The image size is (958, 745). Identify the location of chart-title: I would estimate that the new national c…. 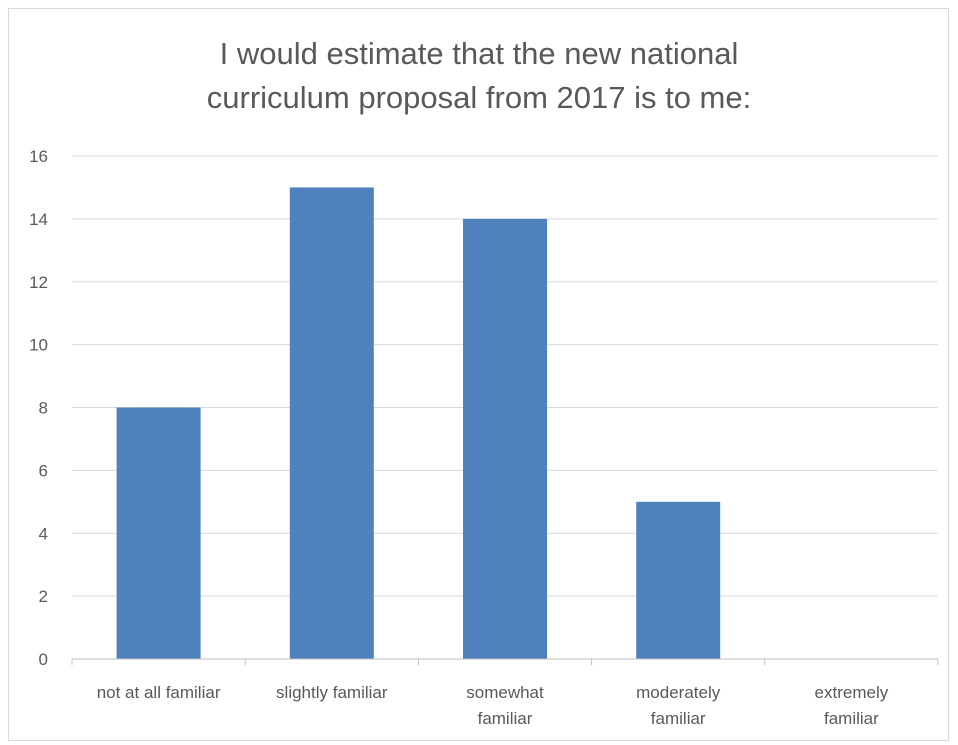
(479, 75).